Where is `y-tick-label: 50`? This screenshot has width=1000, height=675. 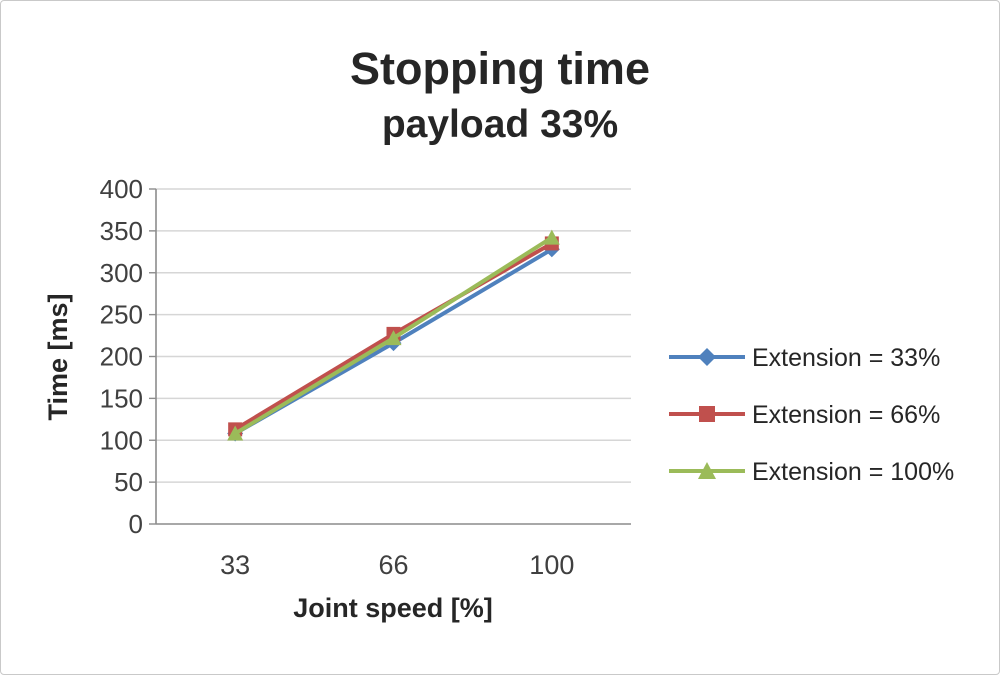 y-tick-label: 50 is located at coordinates (128, 482).